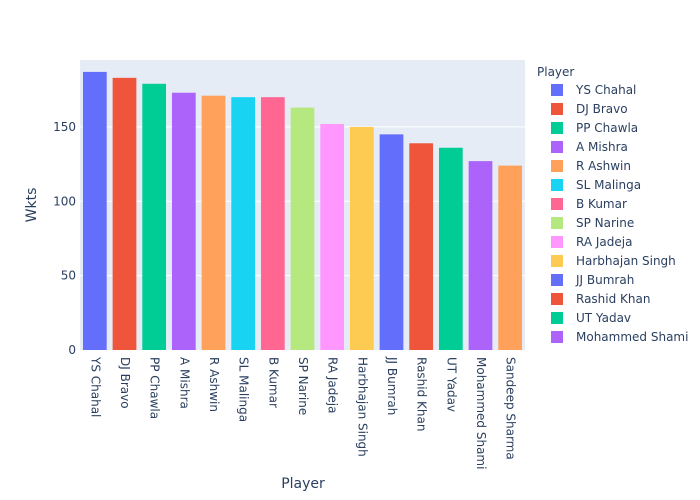 The height and width of the screenshot is (500, 700). What do you see at coordinates (604, 242) in the screenshot?
I see `legend-item-label: RA Jadeja` at bounding box center [604, 242].